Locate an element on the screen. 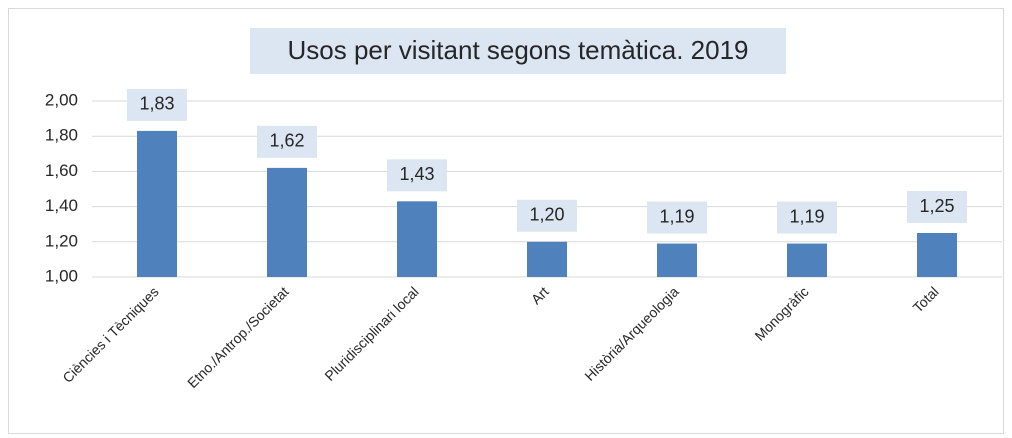 This screenshot has width=1012, height=438. value-label: 1,83 is located at coordinates (156, 104).